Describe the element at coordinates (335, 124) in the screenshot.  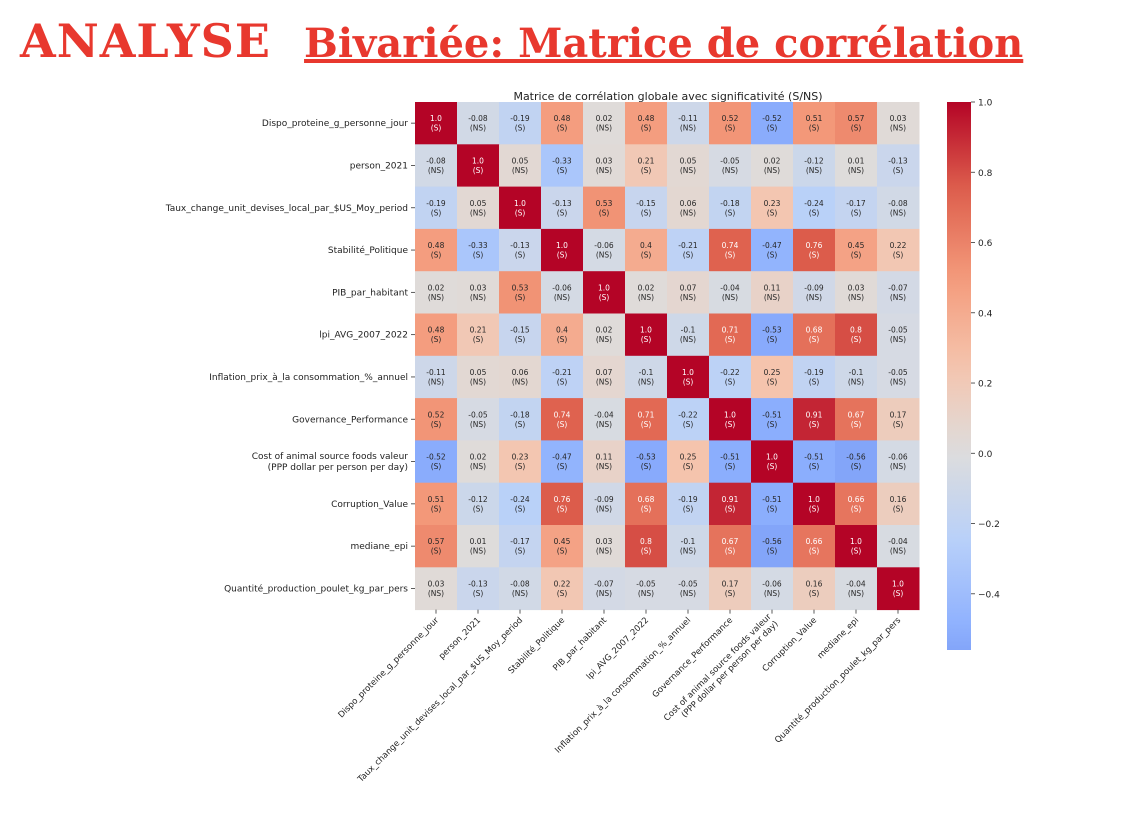
I see `y-axis-label: Dispo_proteine_g_personne_jour` at that location.